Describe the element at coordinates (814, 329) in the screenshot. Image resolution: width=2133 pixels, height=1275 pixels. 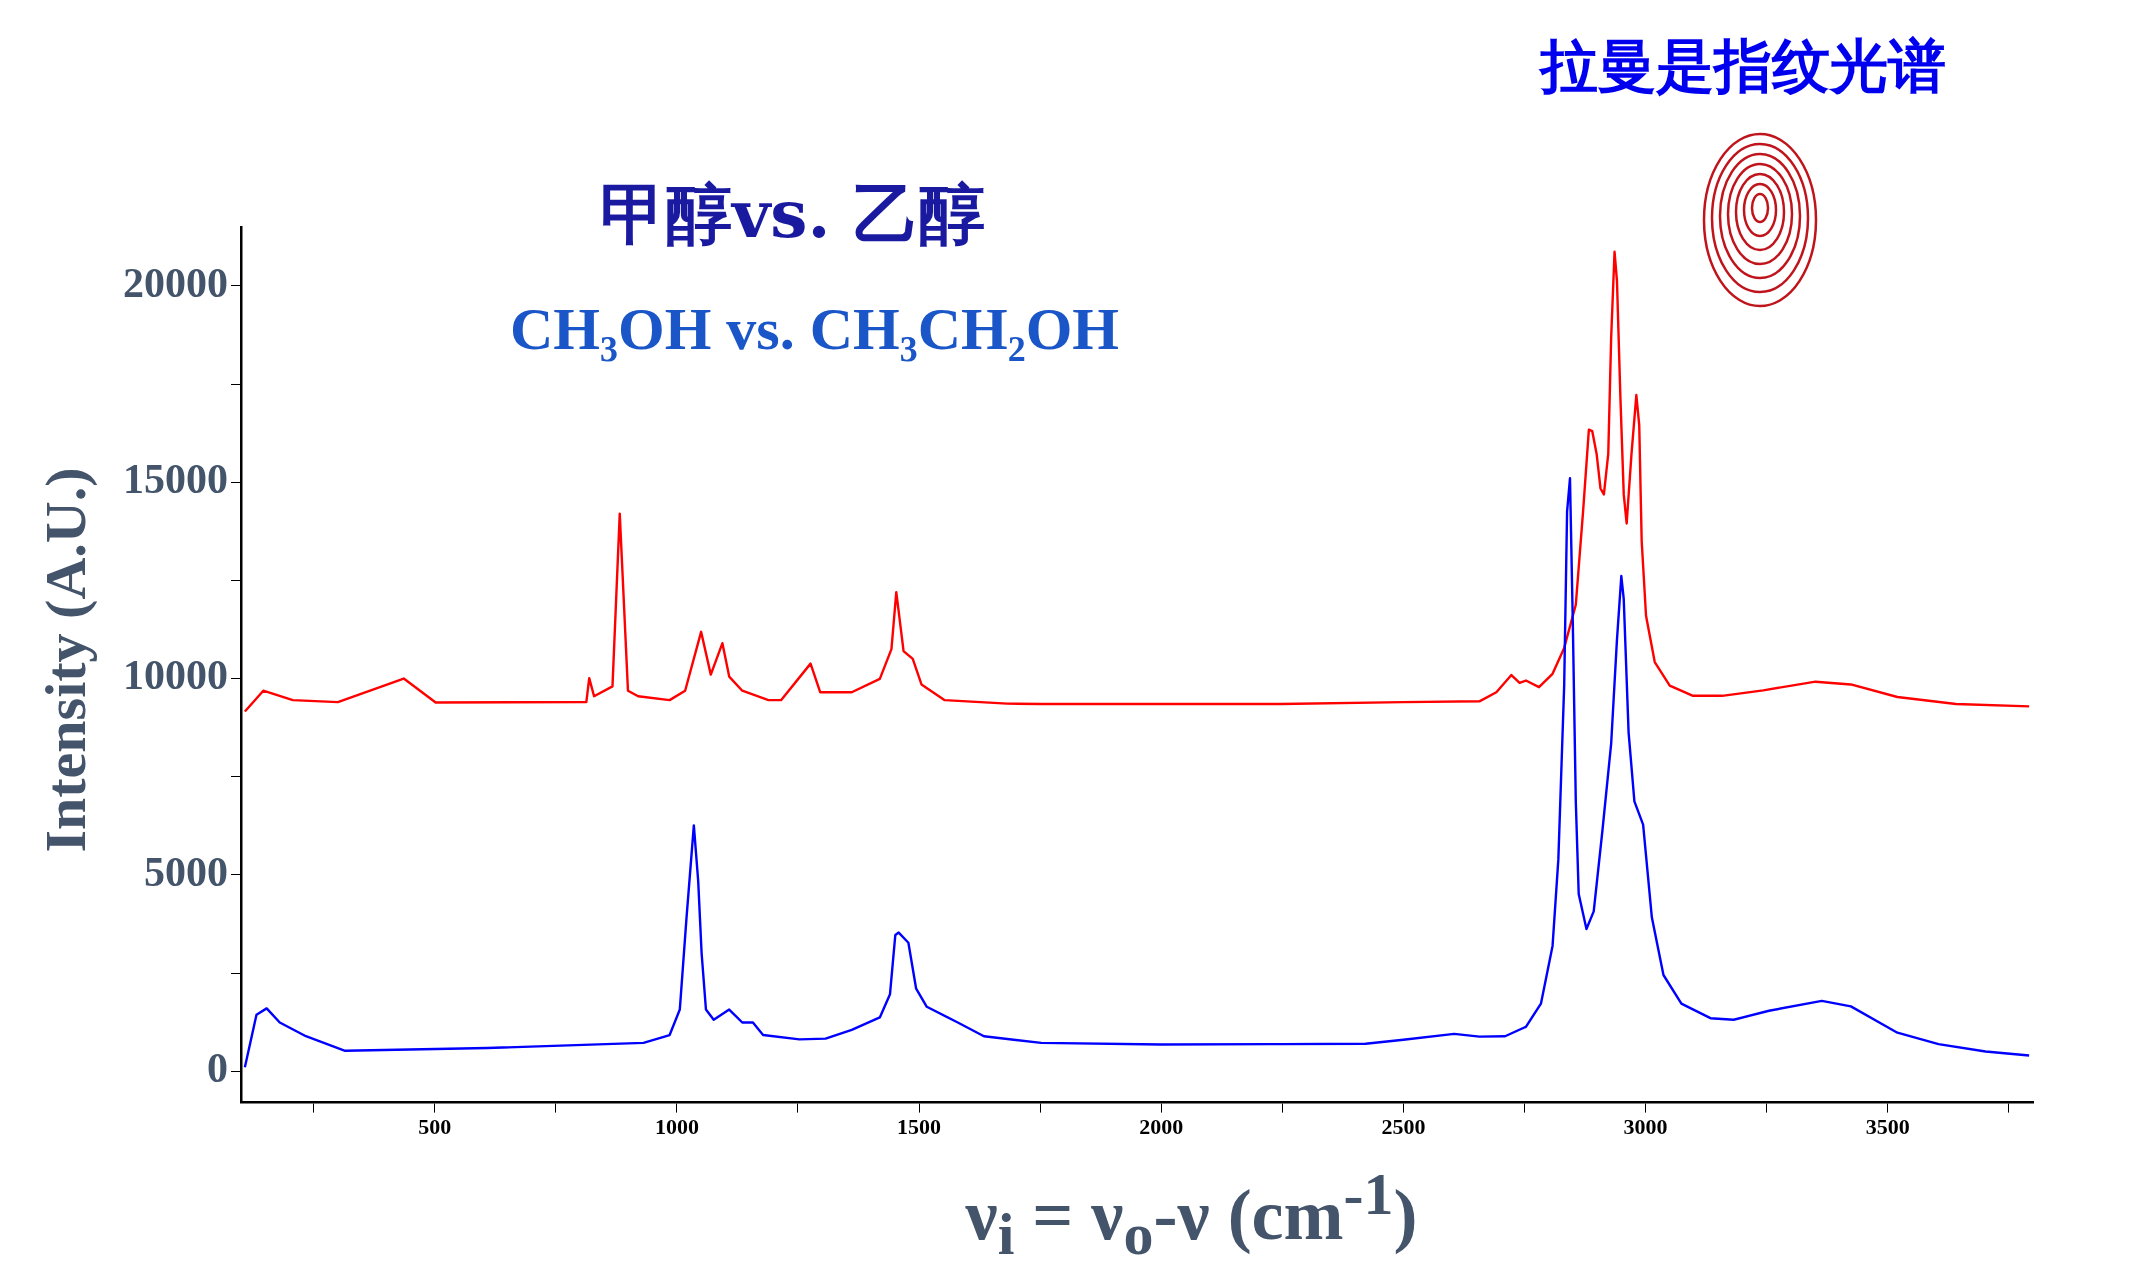
I see `text: CH₃OH vs. CH₃CH₂OH` at that location.